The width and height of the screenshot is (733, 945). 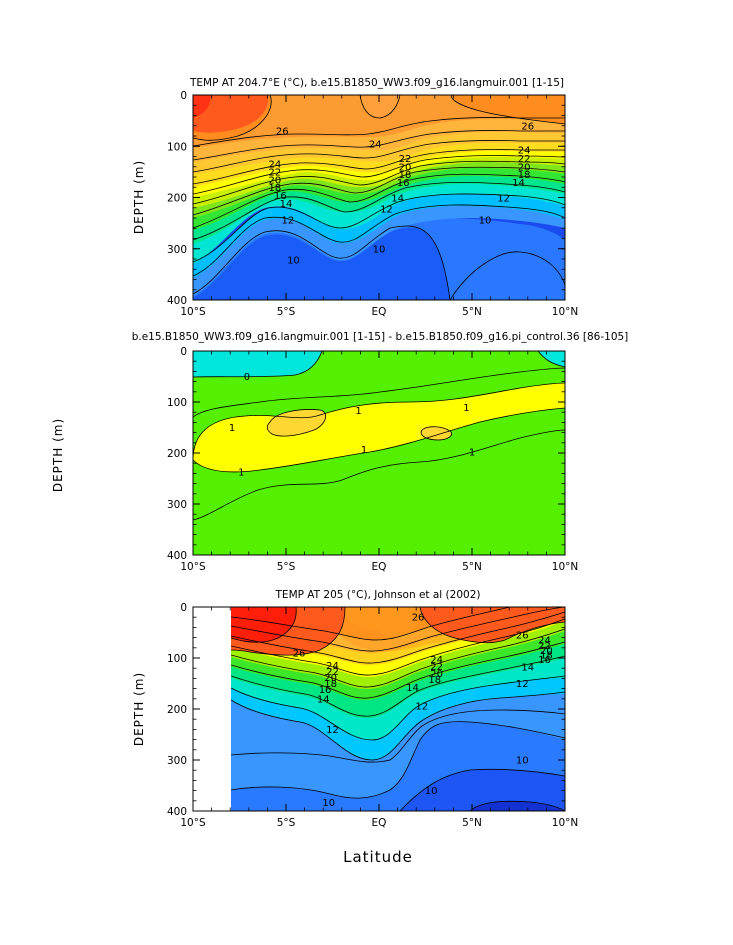 What do you see at coordinates (139, 197) in the screenshot?
I see `panel1-y-axis-label: DEPTH (m)` at bounding box center [139, 197].